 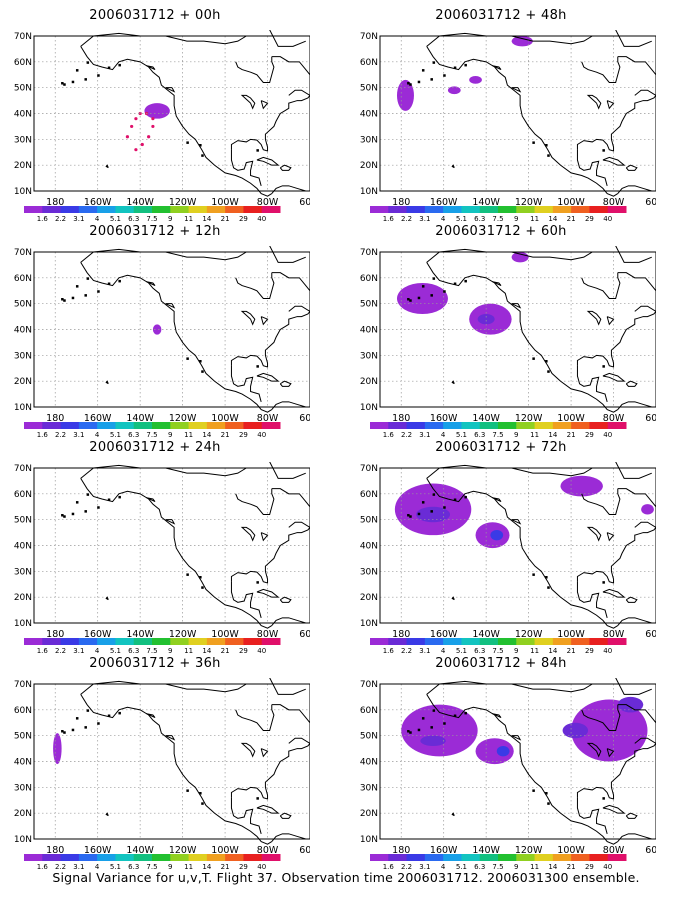 I want to click on lat-label: 60N, so click(x=369, y=495).